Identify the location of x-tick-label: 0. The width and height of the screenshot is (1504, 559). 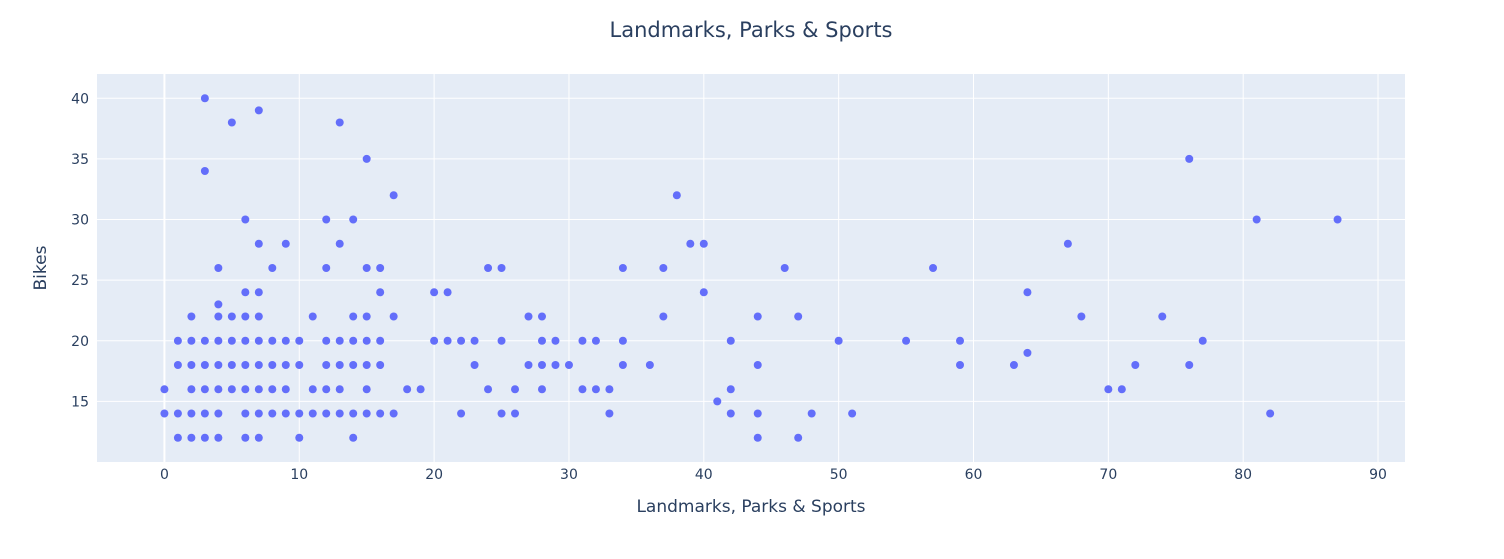
(164, 475).